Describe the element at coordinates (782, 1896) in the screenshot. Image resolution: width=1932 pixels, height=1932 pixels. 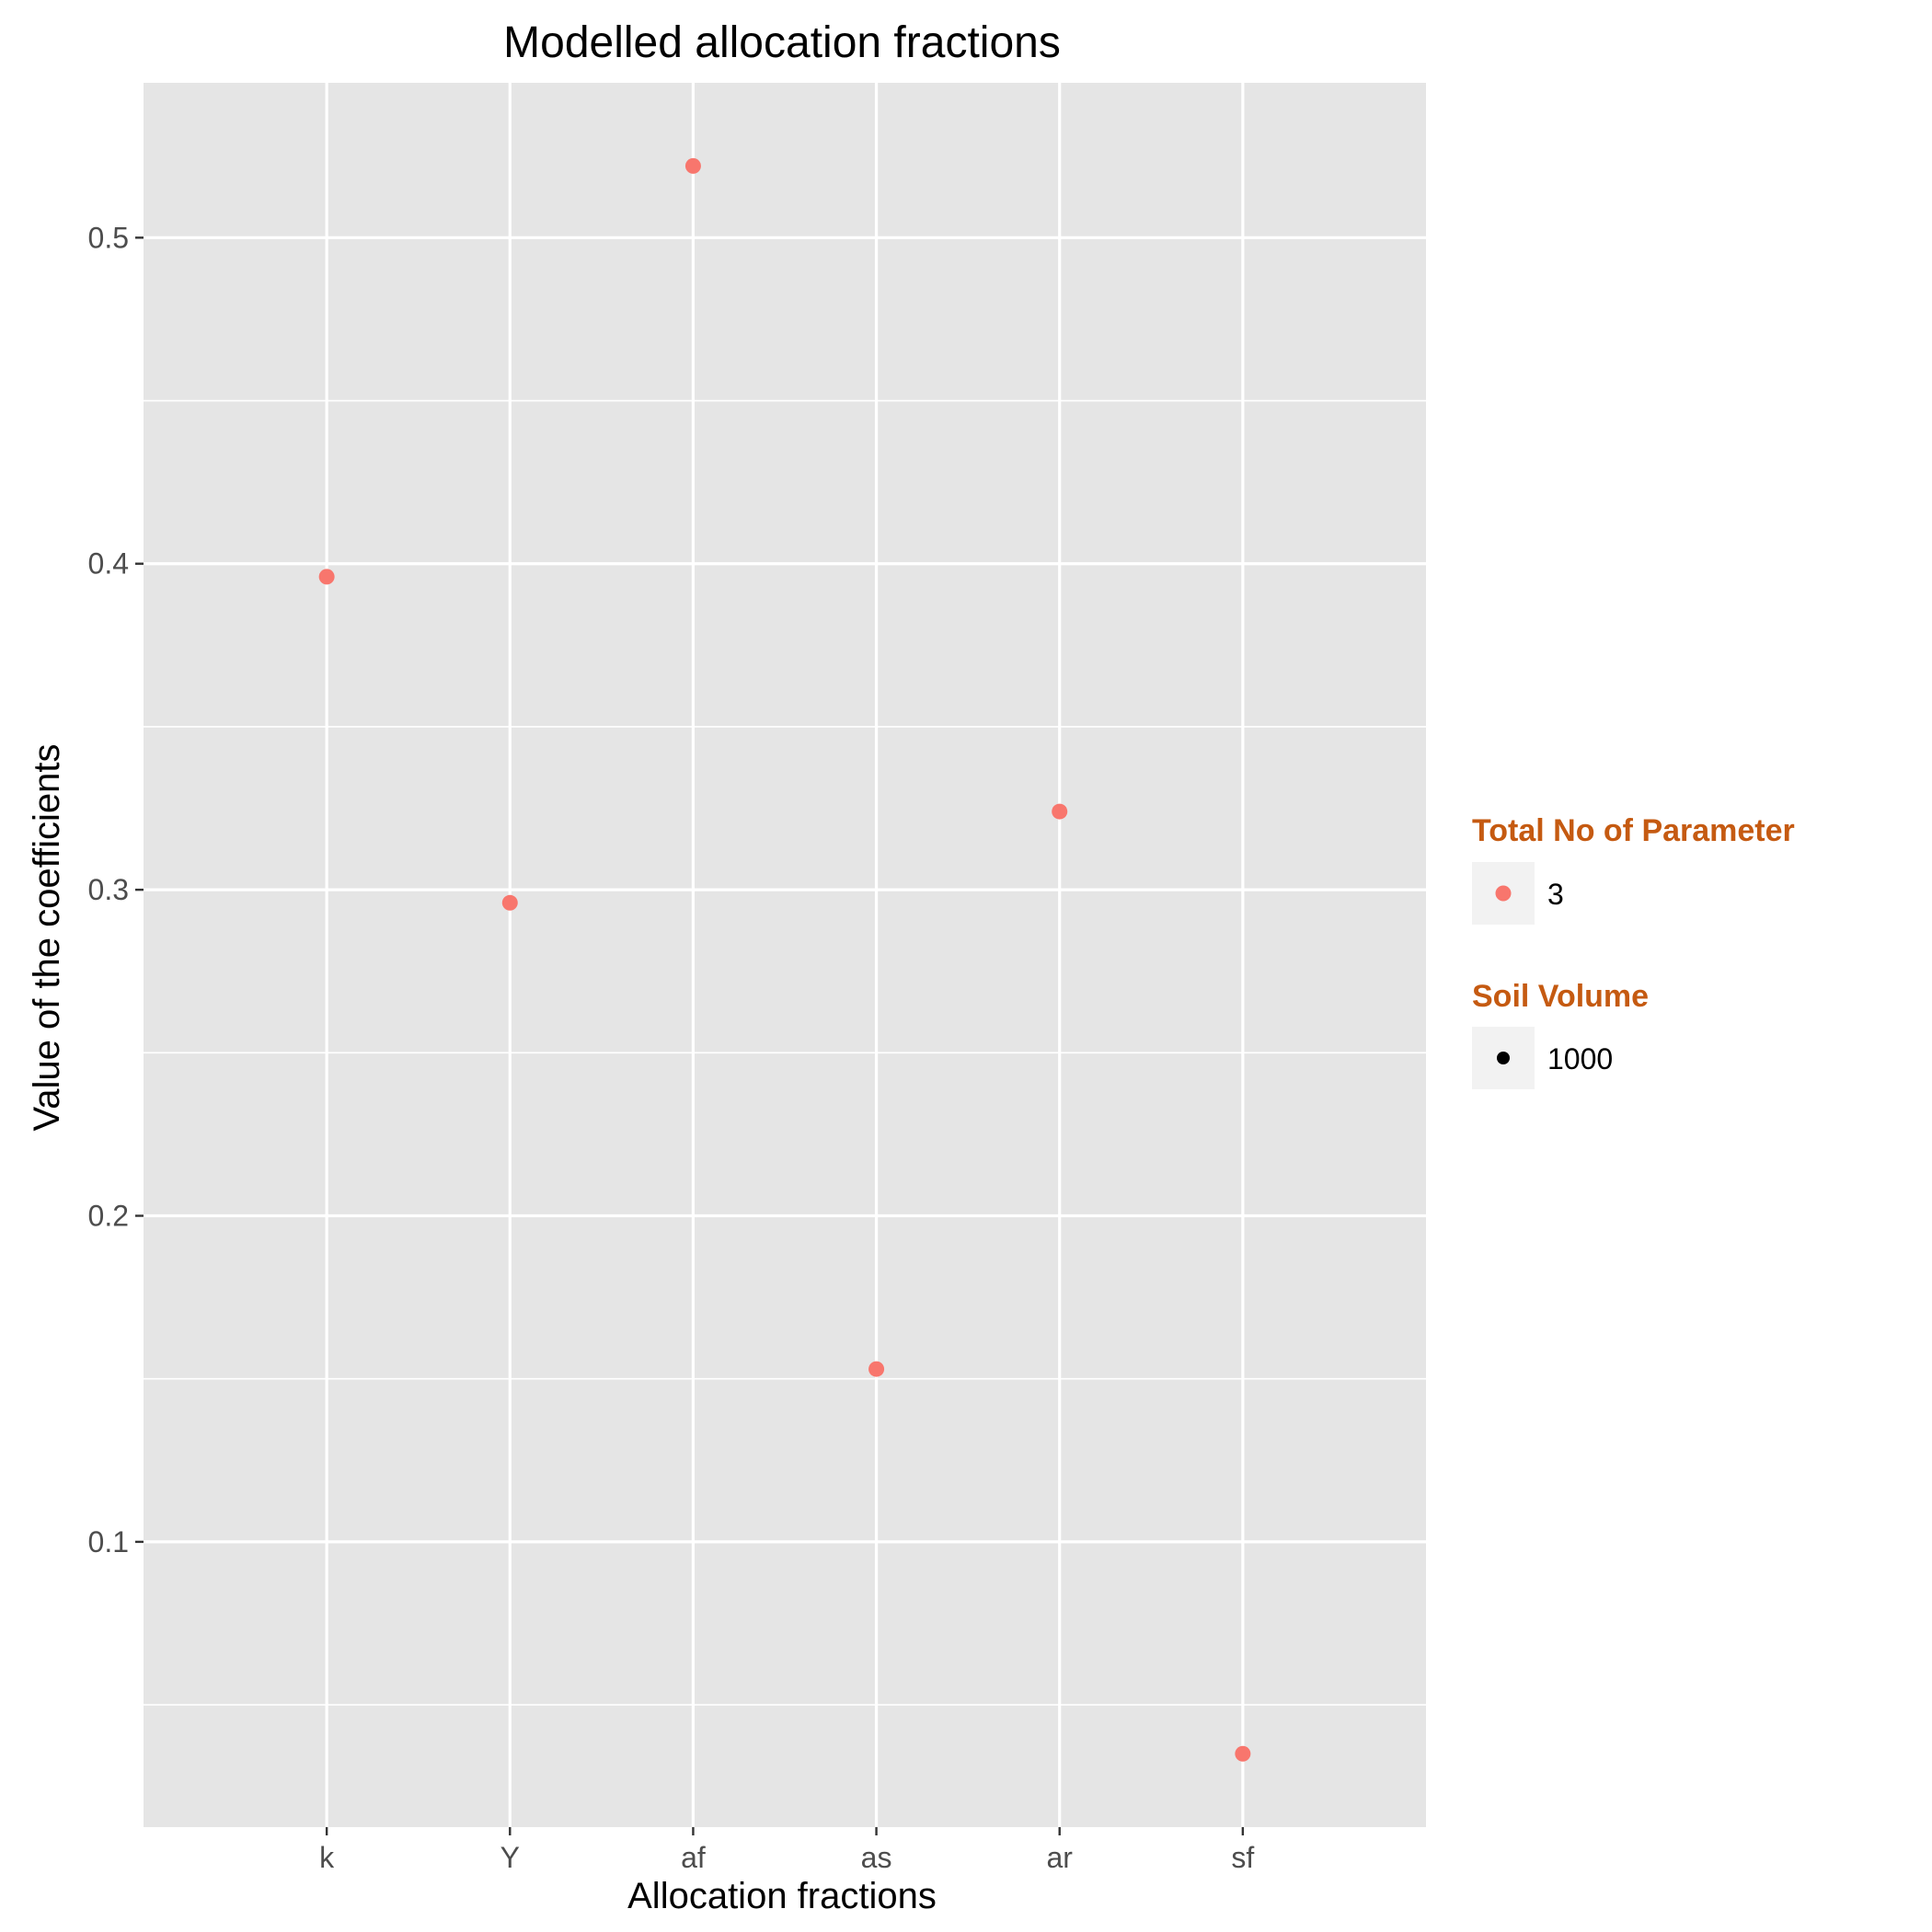
I see `x-axis-title: Allocation fractions` at that location.